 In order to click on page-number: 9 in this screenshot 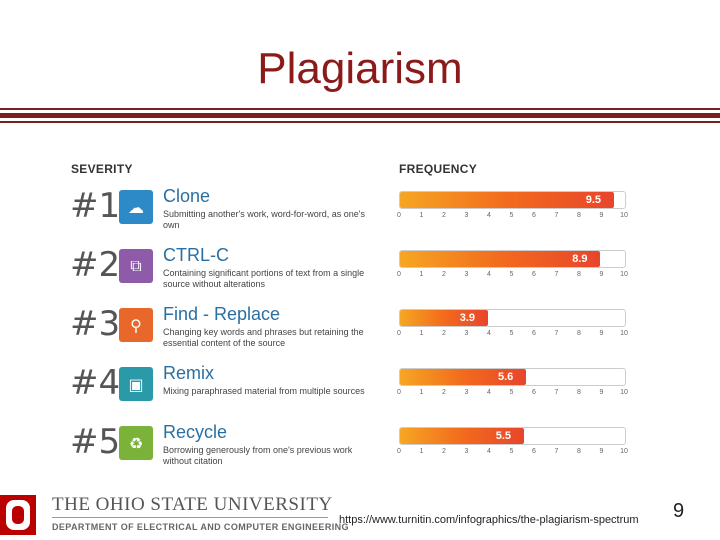, I will do `click(679, 511)`.